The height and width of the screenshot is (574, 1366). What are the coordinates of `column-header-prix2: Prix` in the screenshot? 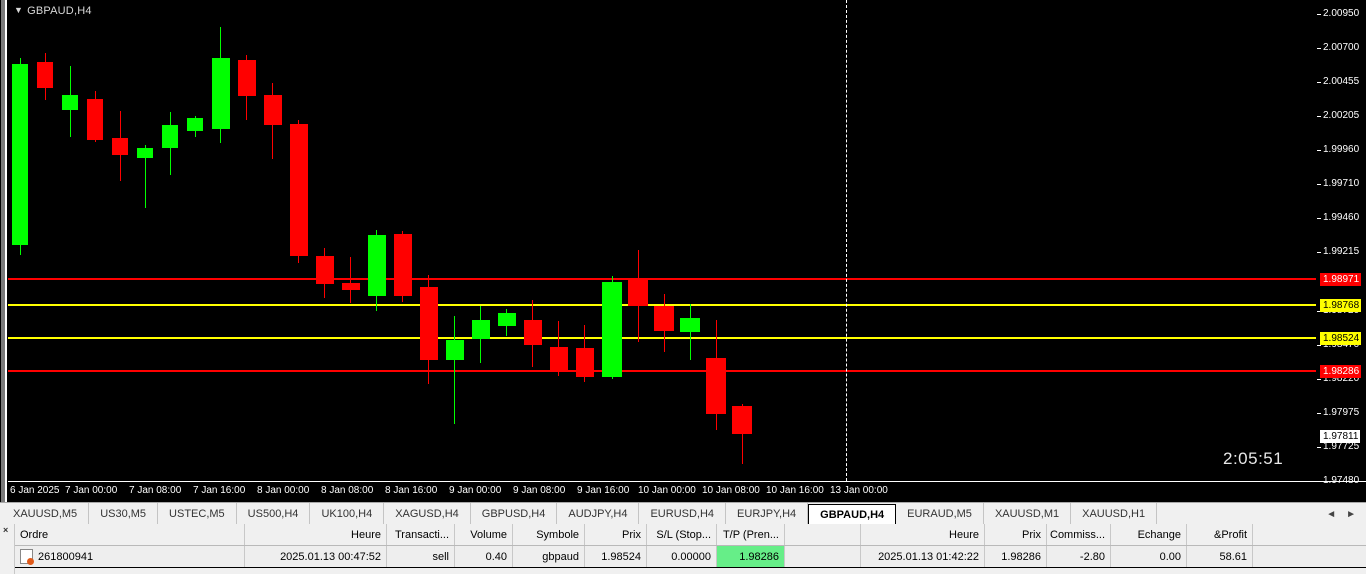 It's located at (1016, 534).